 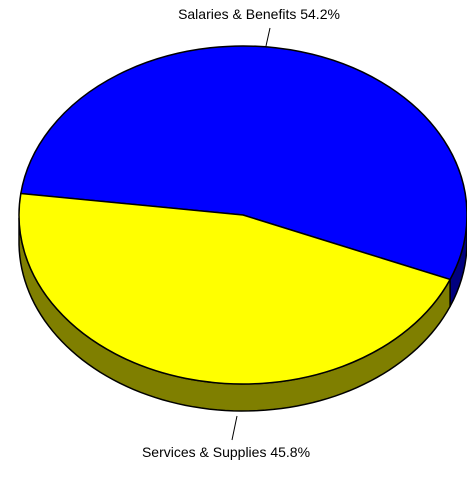 I want to click on leader-lines, so click(x=251, y=234).